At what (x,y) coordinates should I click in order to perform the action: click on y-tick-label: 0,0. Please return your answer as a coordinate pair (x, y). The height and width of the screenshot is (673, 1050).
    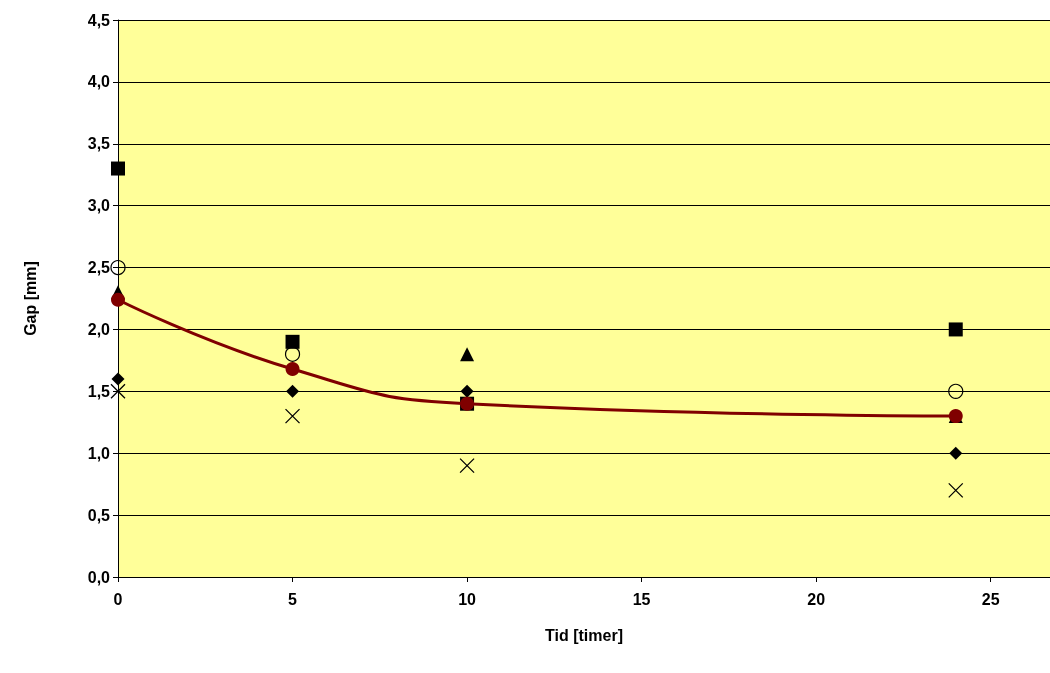
    Looking at the image, I should click on (99, 577).